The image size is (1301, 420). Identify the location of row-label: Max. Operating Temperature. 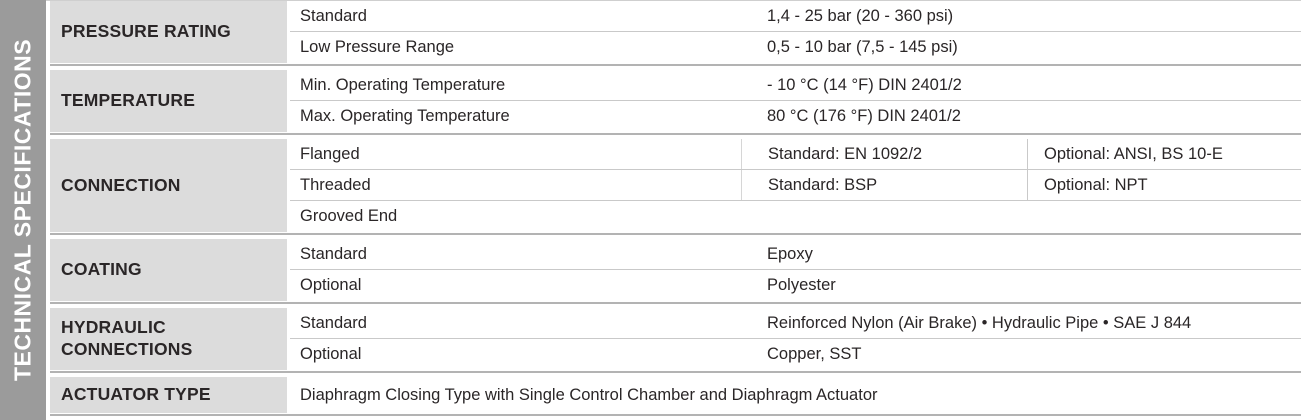
(405, 116).